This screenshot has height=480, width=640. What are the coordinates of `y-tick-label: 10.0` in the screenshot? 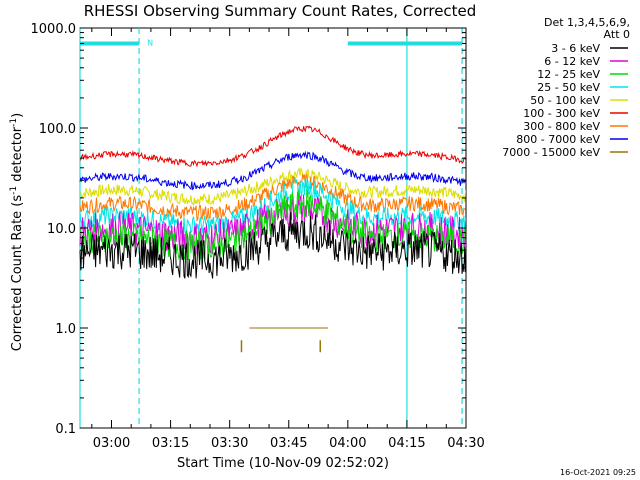 It's located at (61, 229).